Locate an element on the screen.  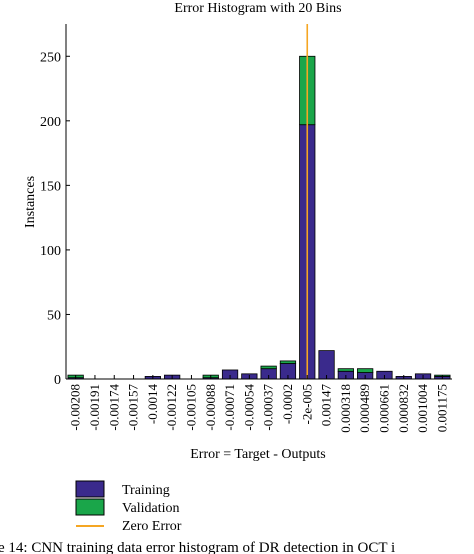
x-tick-label: -0.00105 is located at coordinates (190, 407).